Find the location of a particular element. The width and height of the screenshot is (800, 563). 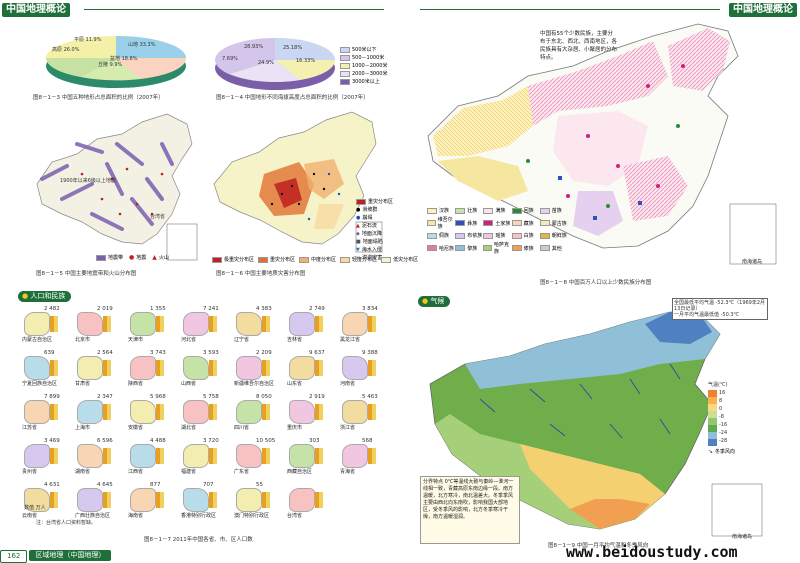

region-population: 6 596 is located at coordinates (105, 441).